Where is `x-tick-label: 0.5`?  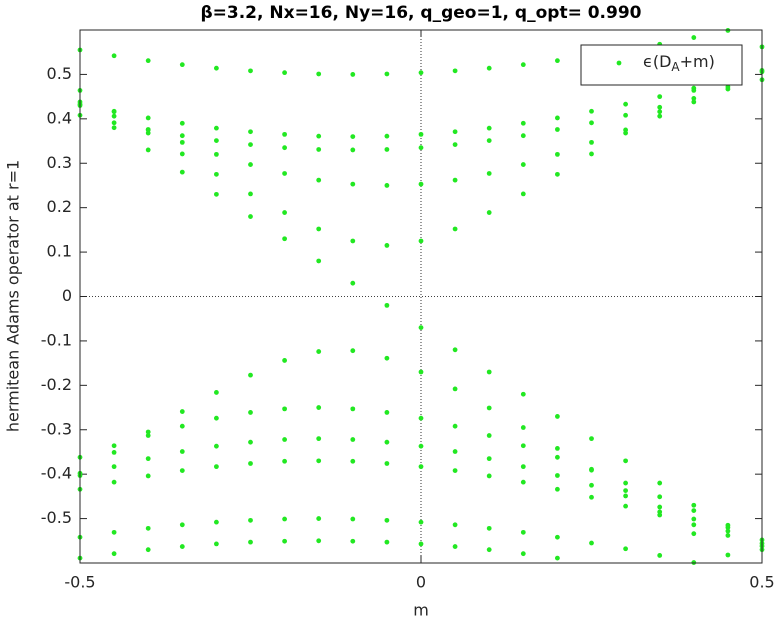
x-tick-label: 0.5 is located at coordinates (761, 582).